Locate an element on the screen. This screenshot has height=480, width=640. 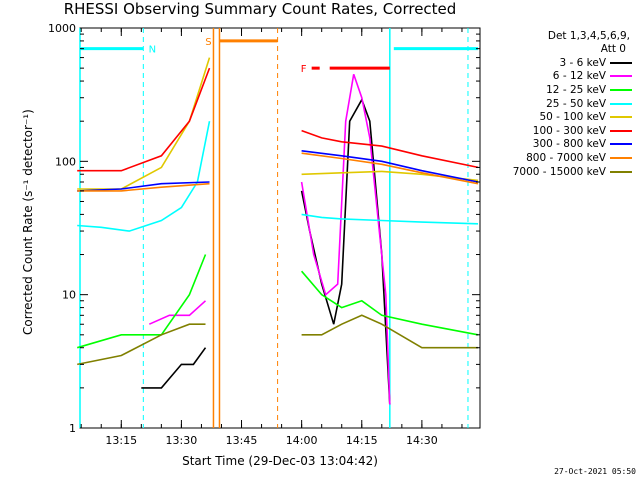
legend-item: 3 - 6 keV is located at coordinates (560, 63).